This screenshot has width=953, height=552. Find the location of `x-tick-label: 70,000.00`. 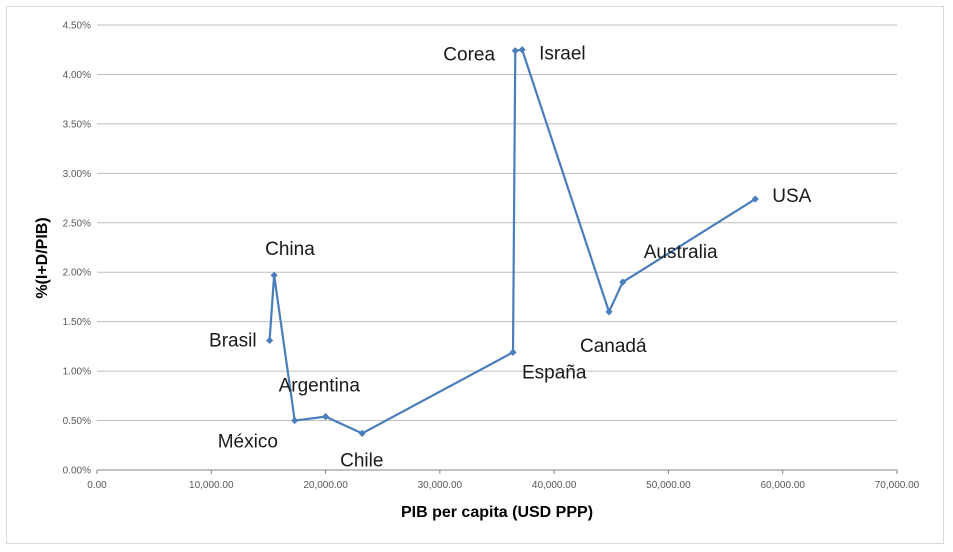

x-tick-label: 70,000.00 is located at coordinates (897, 485).